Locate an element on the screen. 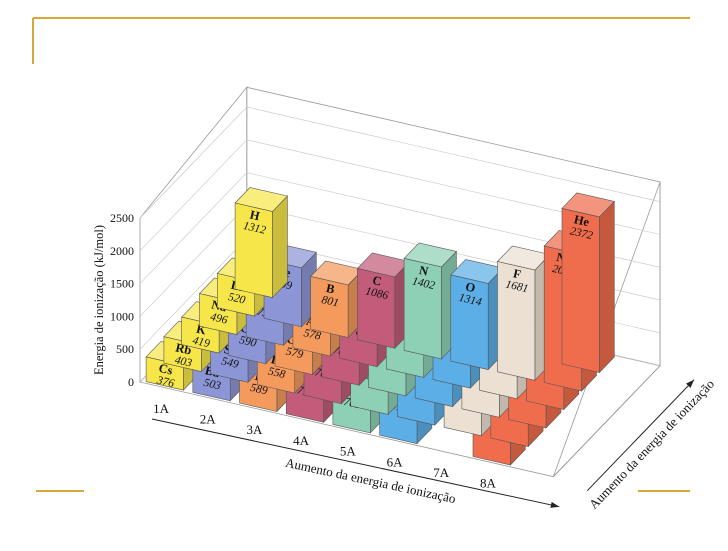 The width and height of the screenshot is (728, 551). z-axis-arrow is located at coordinates (640, 435).